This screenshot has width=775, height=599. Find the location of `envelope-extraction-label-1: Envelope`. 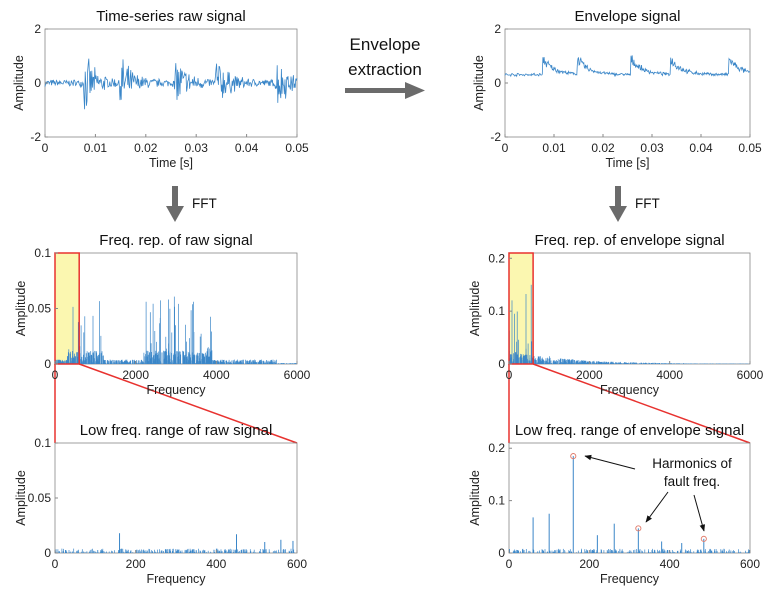

envelope-extraction-label-1: Envelope is located at coordinates (385, 44).